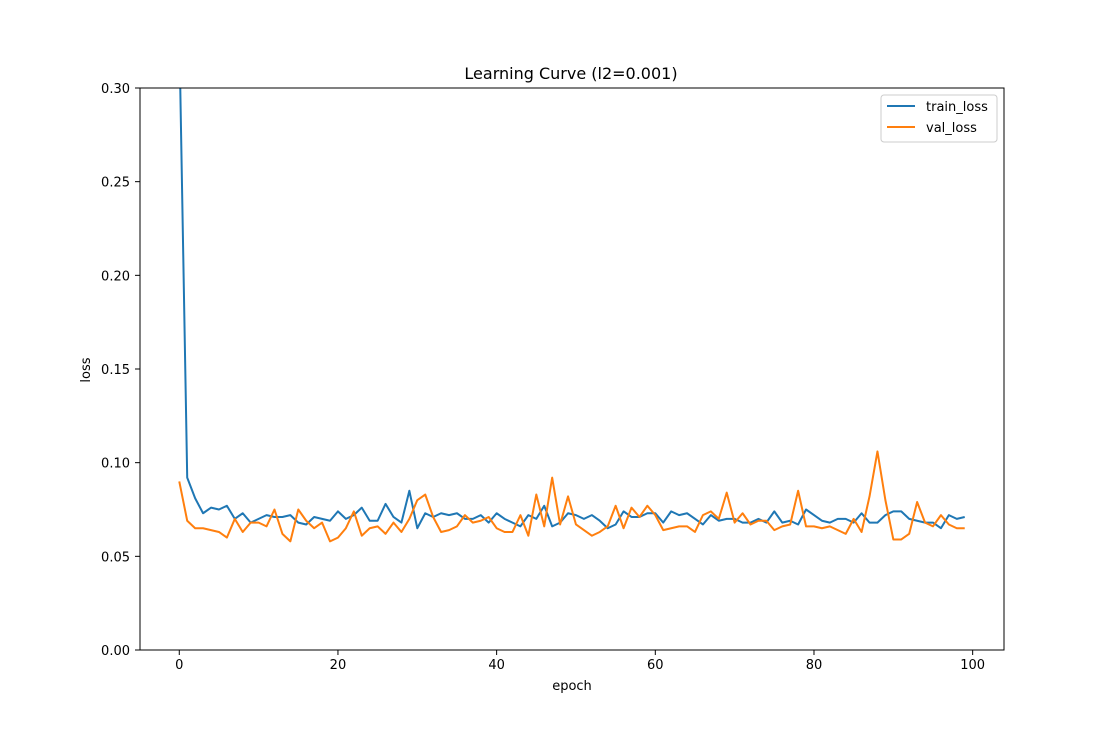  I want to click on y-tick-label: 0.20, so click(115, 276).